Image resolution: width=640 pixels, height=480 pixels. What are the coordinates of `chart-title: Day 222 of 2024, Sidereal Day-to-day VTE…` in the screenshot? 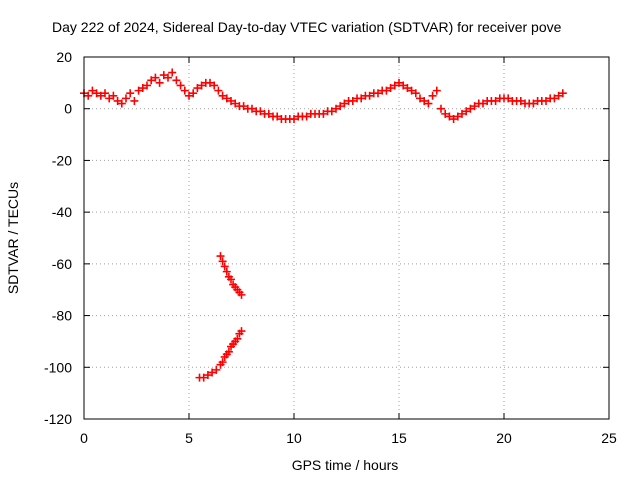 It's located at (307, 27).